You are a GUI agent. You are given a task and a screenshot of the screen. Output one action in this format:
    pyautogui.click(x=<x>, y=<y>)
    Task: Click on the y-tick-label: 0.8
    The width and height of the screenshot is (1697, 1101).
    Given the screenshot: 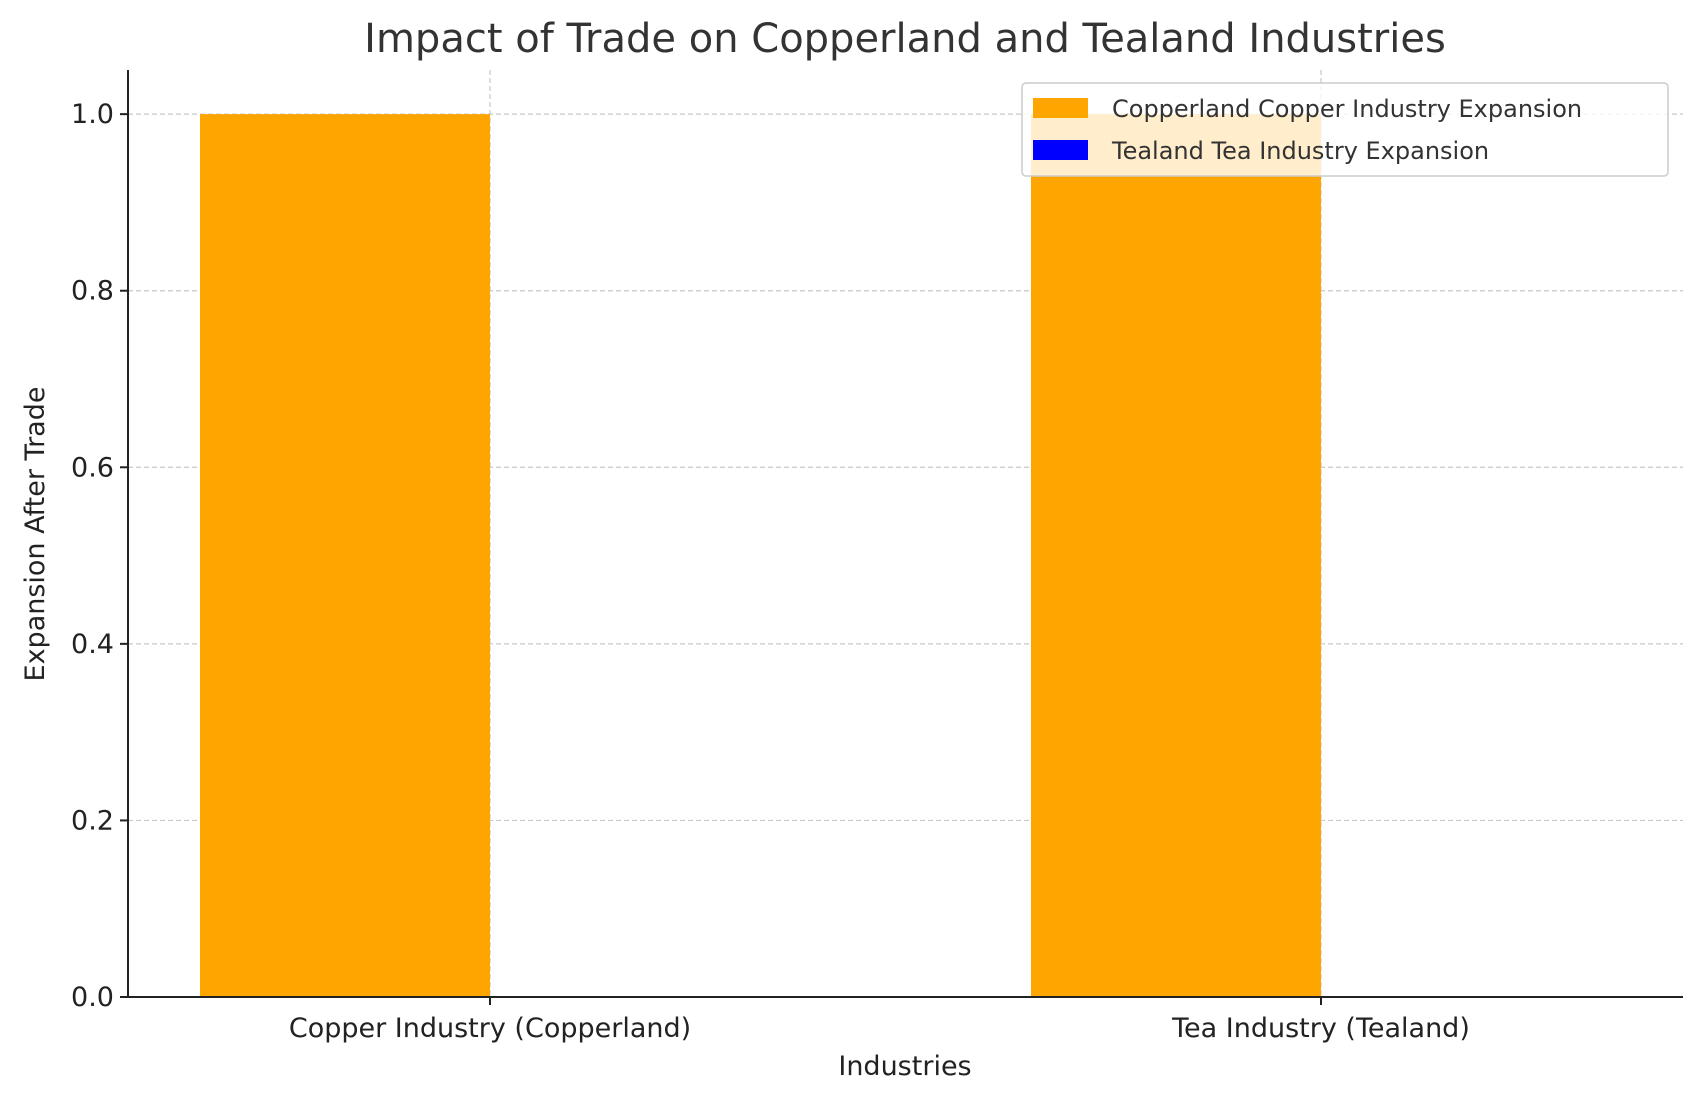 What is the action you would take?
    pyautogui.click(x=92, y=291)
    